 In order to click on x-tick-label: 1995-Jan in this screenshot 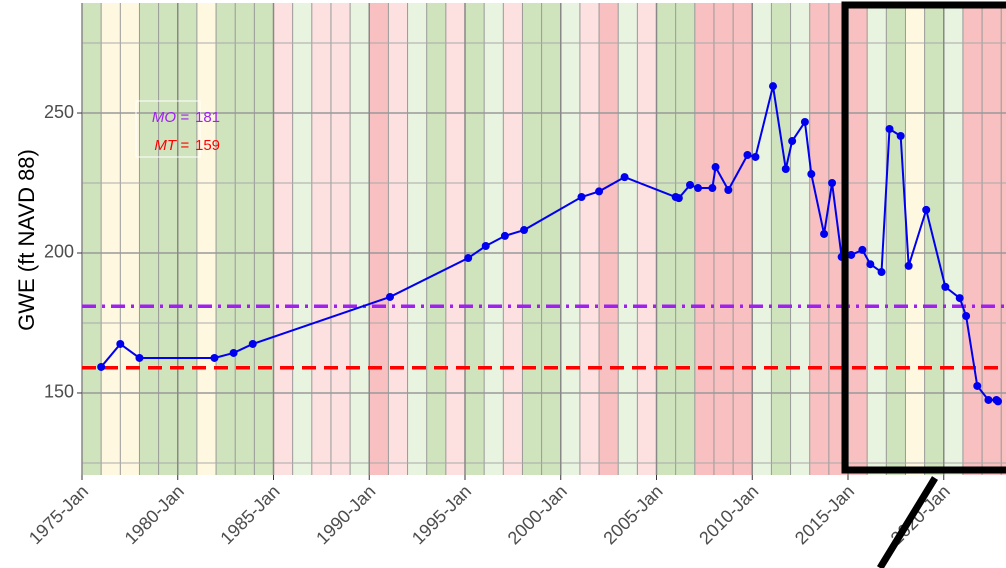, I will do `click(441, 514)`.